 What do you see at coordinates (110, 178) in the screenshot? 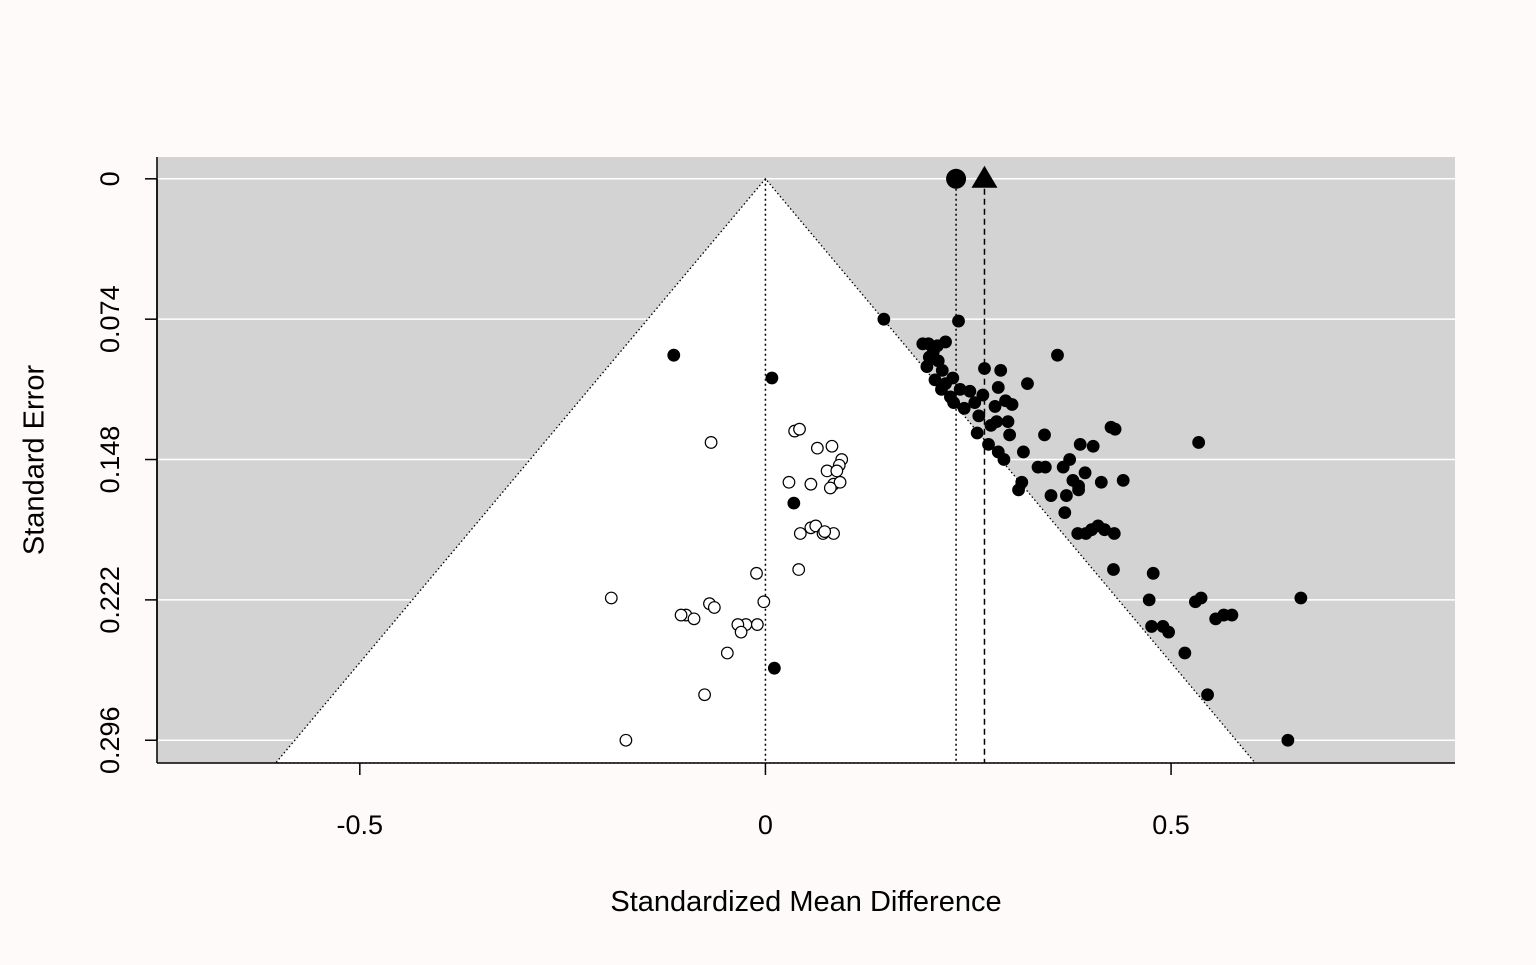
I see `y-tick-label: 0` at bounding box center [110, 178].